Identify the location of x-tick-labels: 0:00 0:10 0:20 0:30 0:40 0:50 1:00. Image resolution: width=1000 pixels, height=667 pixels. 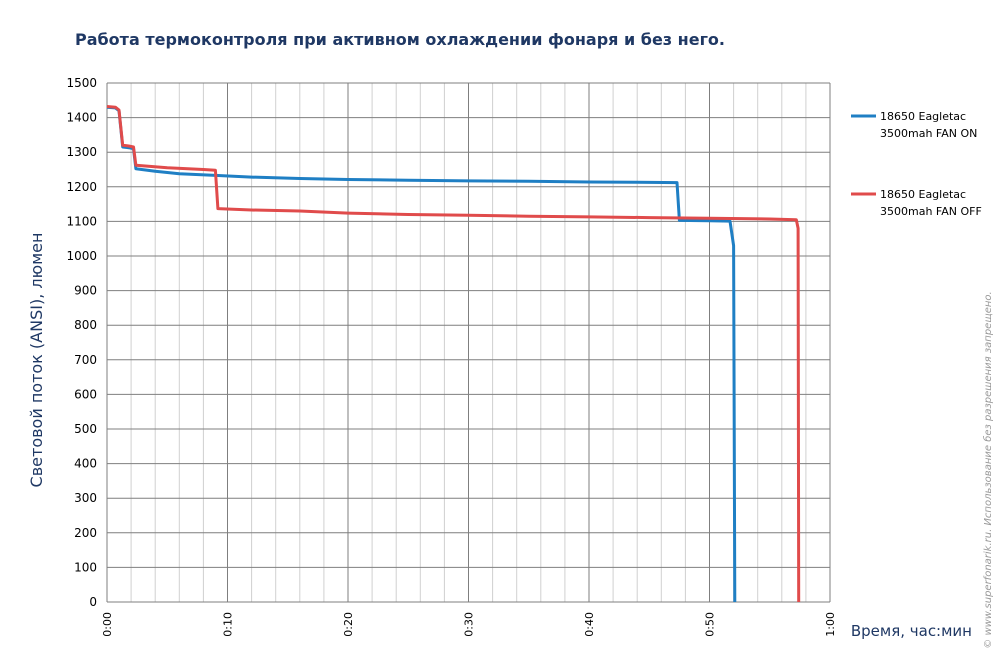
(469, 624).